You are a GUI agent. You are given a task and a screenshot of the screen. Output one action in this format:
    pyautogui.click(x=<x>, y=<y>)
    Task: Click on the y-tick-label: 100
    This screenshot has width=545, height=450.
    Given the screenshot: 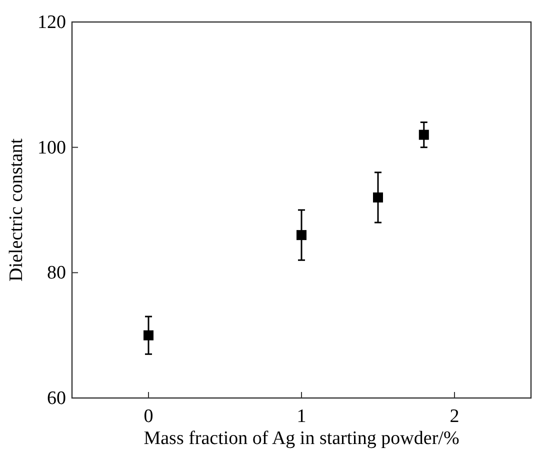 What is the action you would take?
    pyautogui.click(x=52, y=147)
    